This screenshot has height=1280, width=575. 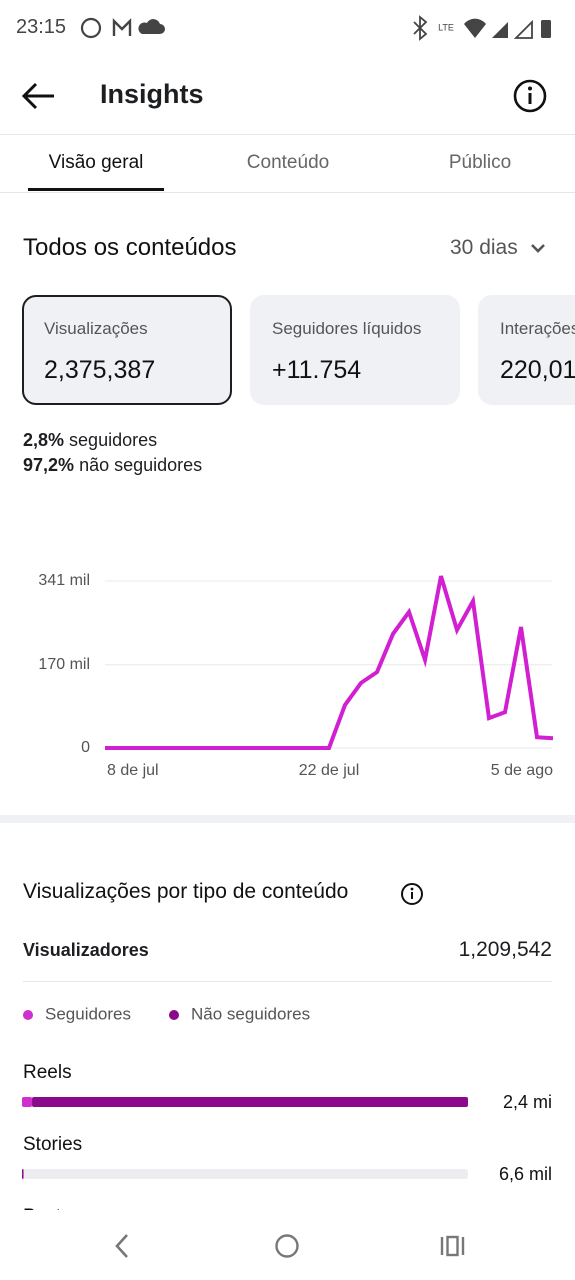 I want to click on card-value: 2,375,387, so click(x=100, y=370).